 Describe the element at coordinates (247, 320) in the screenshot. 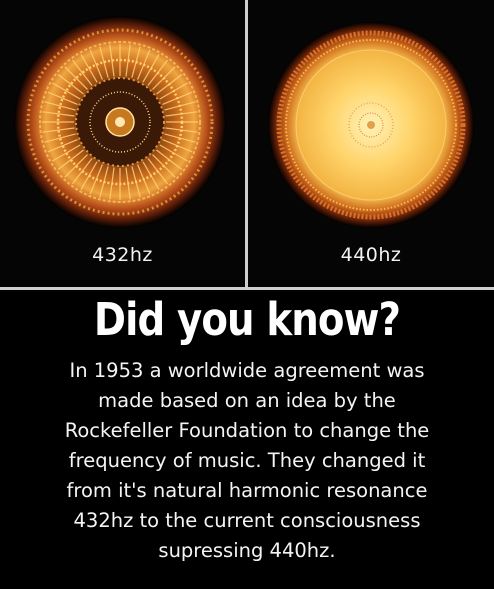

I see `headline: Did you know?` at that location.